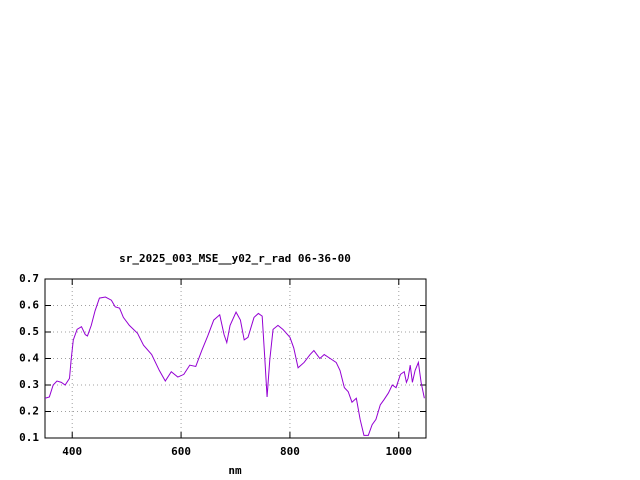 The width and height of the screenshot is (640, 480). Describe the element at coordinates (29, 358) in the screenshot. I see `y-tick-label: 0.4` at that location.